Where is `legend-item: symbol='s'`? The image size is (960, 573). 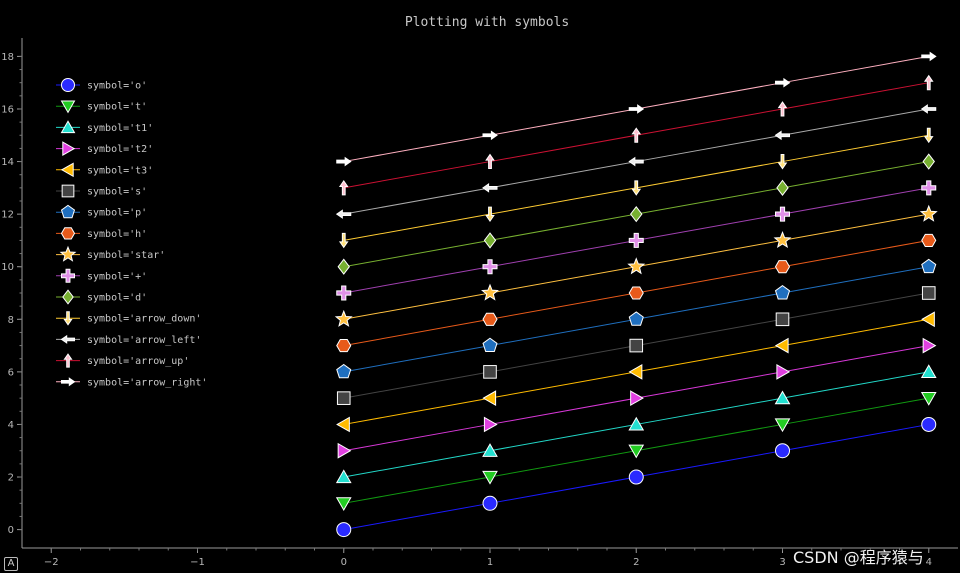 legend-item: symbol='s' is located at coordinates (101, 191).